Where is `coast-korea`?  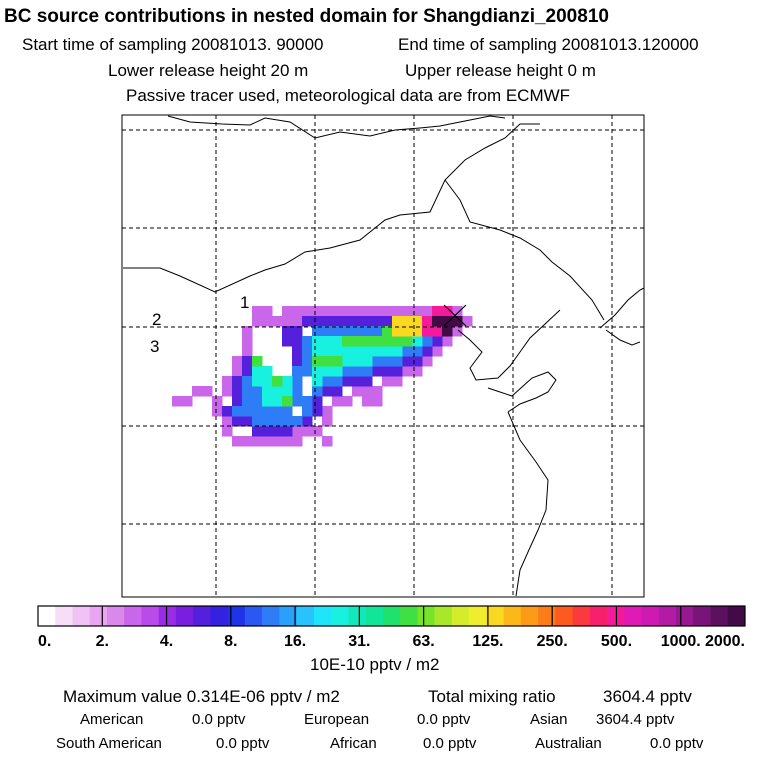
coast-korea is located at coordinates (622, 308).